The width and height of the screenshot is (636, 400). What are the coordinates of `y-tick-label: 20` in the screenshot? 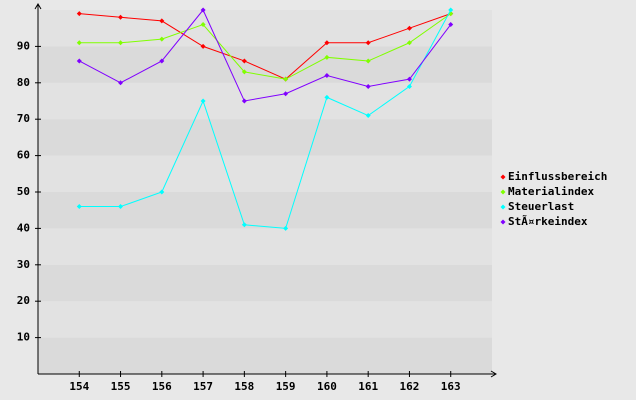 It's located at (23, 300).